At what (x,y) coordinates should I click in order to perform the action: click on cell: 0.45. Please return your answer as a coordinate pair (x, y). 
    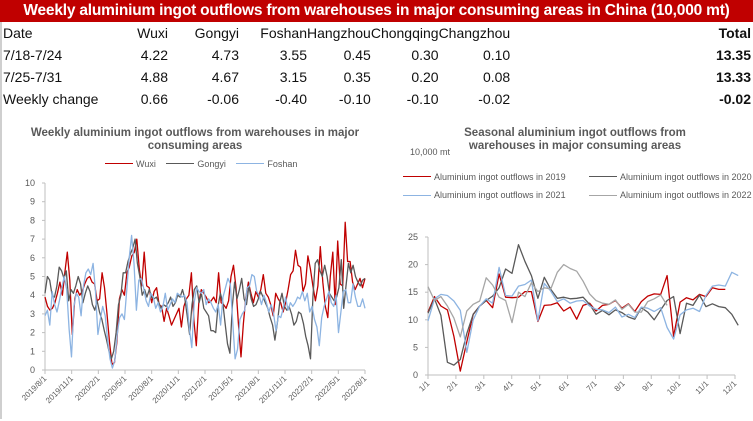
    Looking at the image, I should click on (357, 55).